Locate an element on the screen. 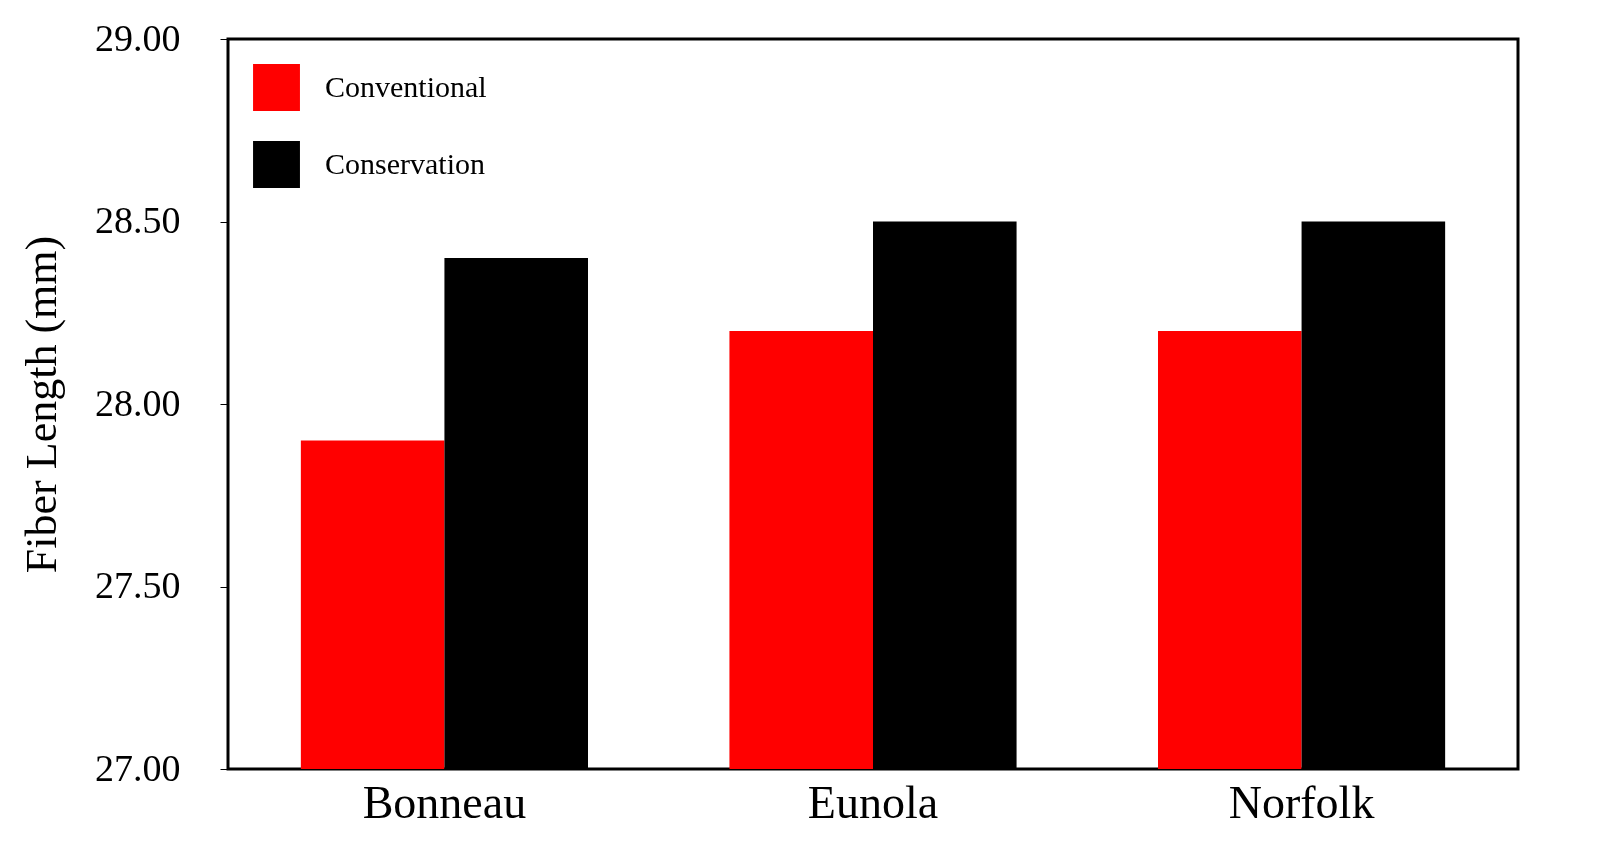  x-tick-label: Eunola is located at coordinates (873, 802).